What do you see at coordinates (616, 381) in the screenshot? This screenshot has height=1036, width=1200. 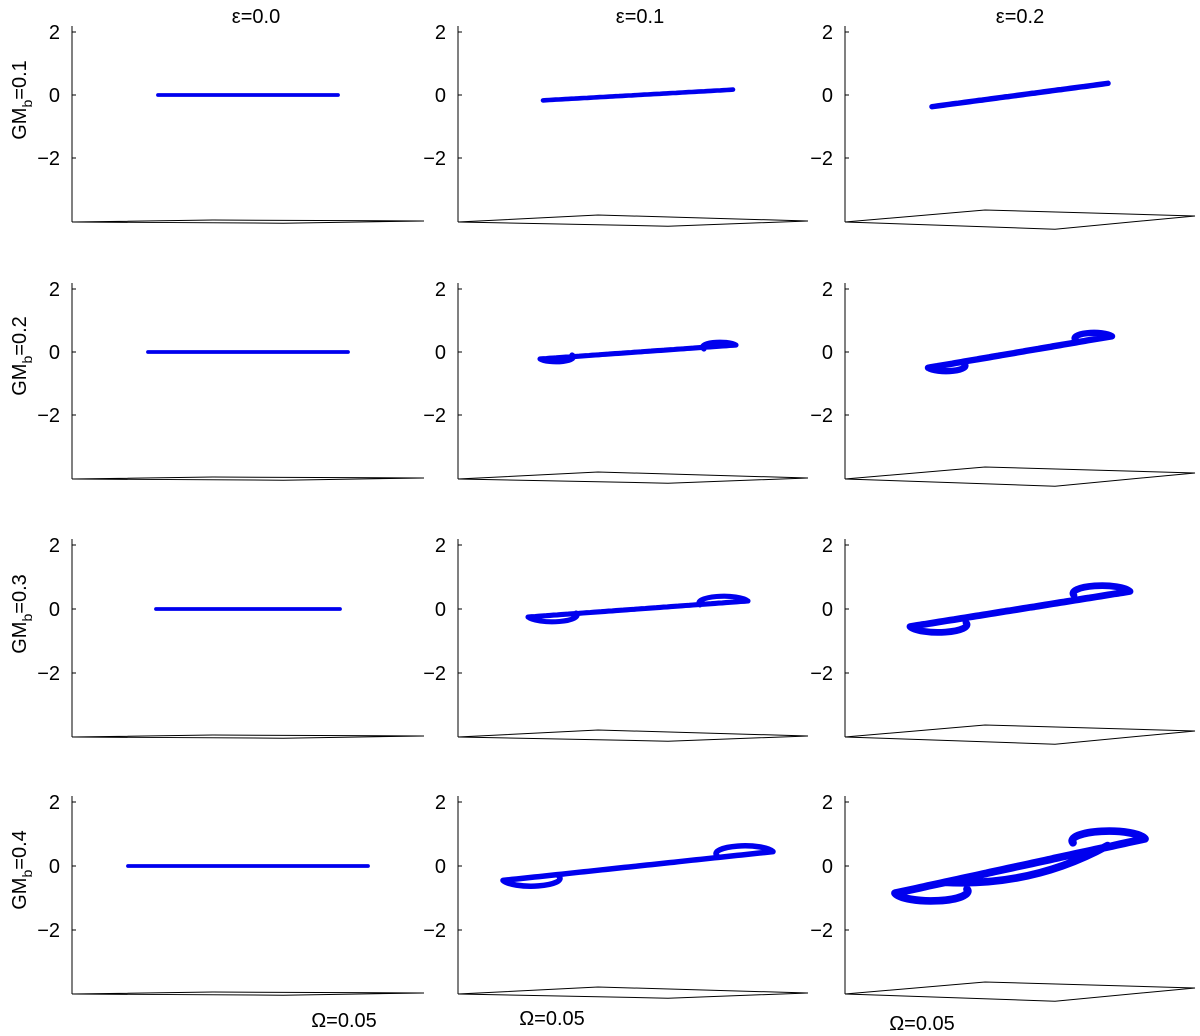 I see `panel-r2-c2: 2 0 −2` at bounding box center [616, 381].